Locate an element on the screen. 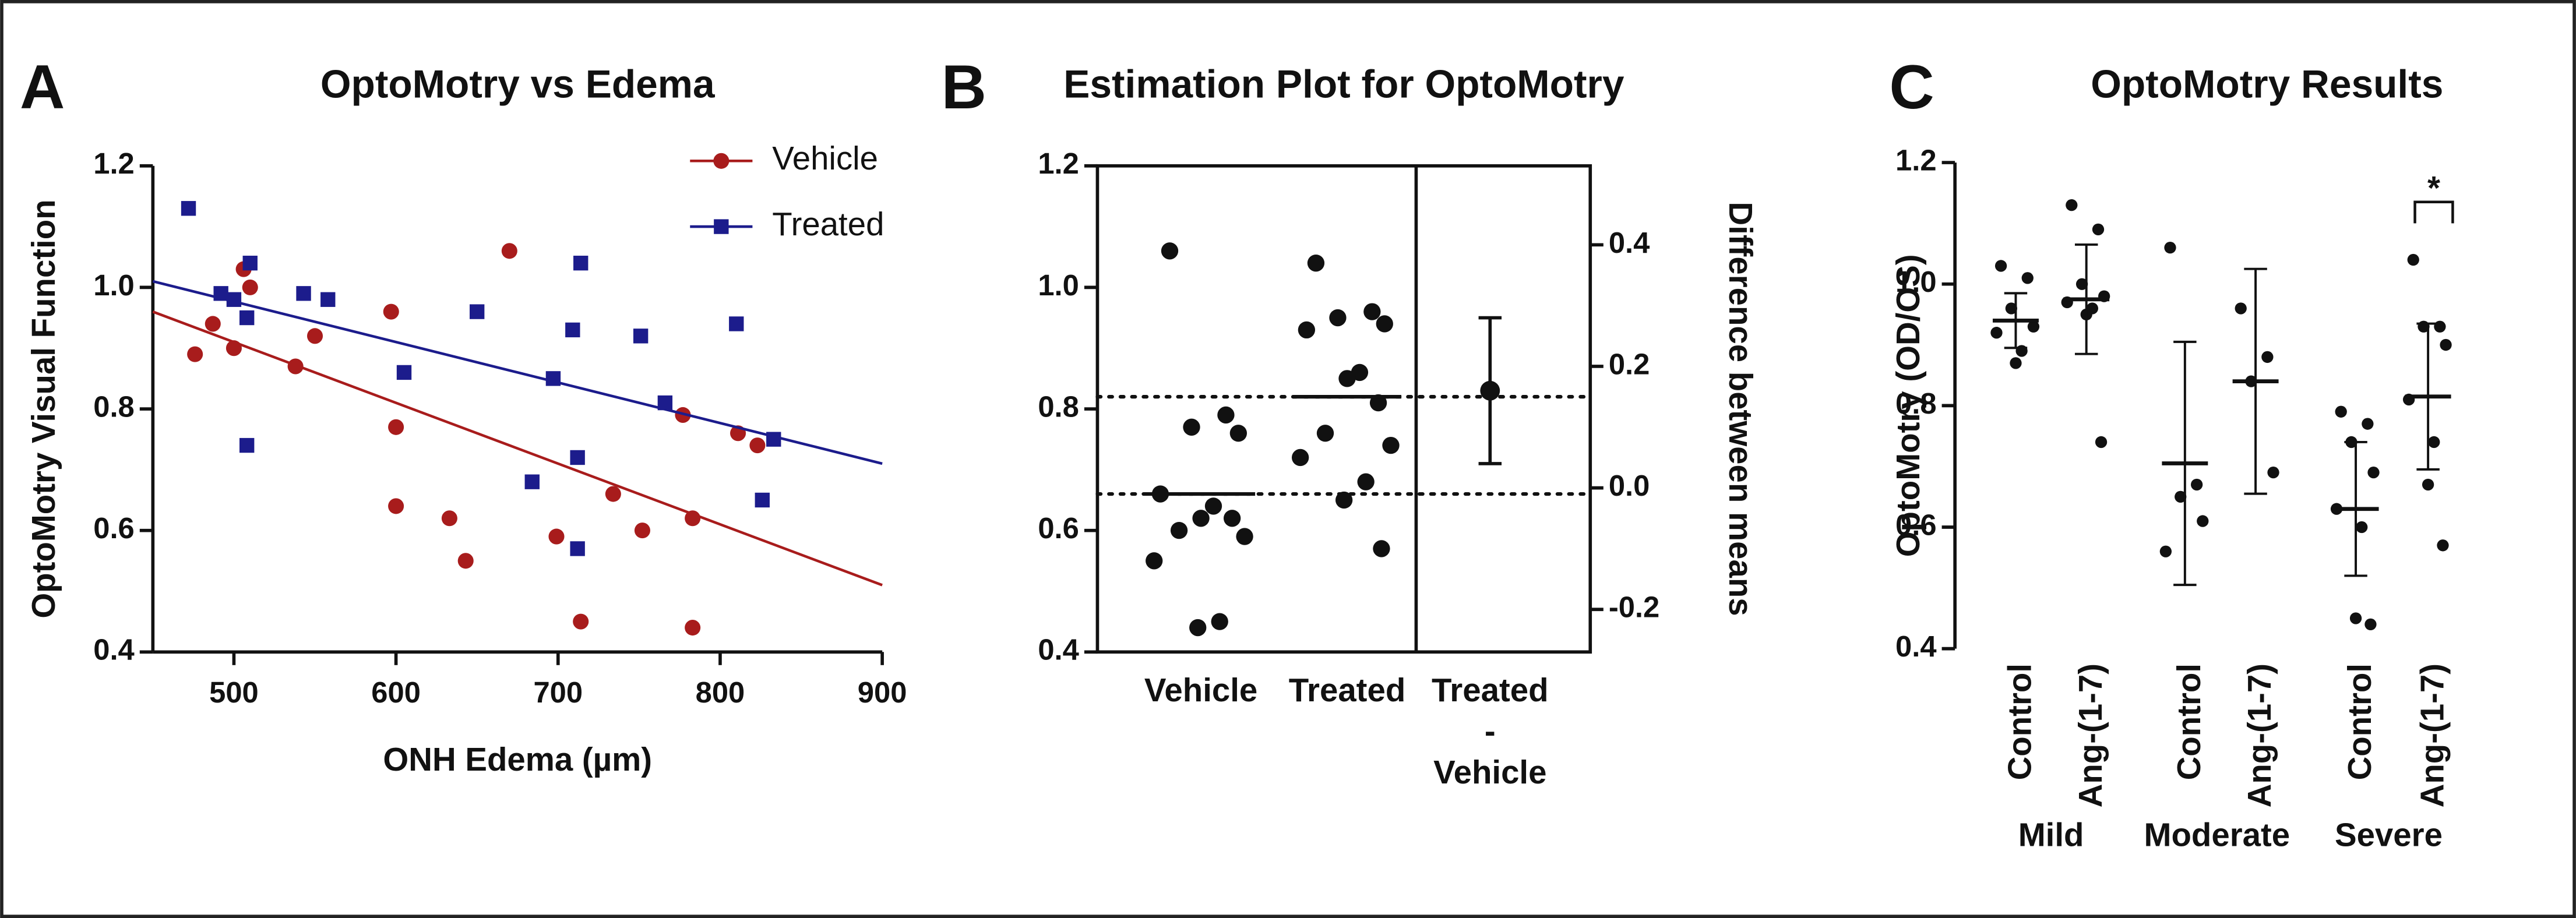  y-tick-label: 0.8 is located at coordinates (114, 407).